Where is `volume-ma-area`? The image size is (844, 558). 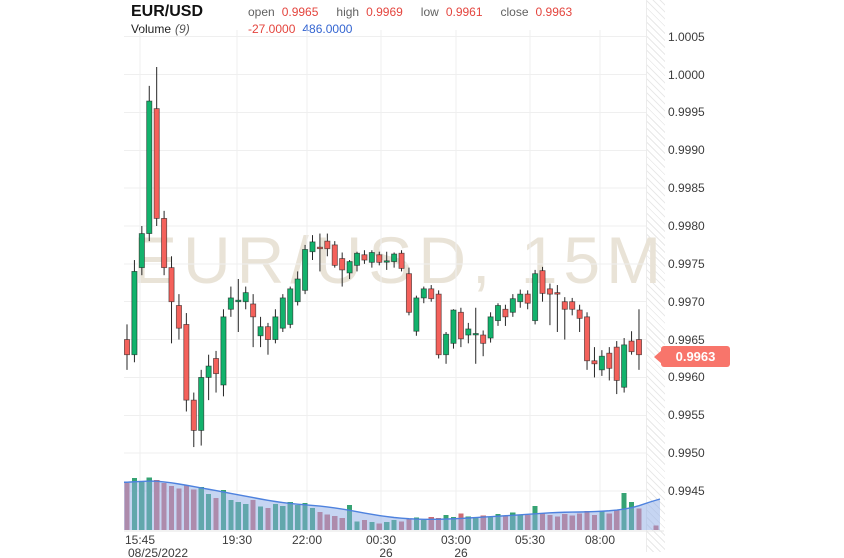 volume-ma-area is located at coordinates (392, 505).